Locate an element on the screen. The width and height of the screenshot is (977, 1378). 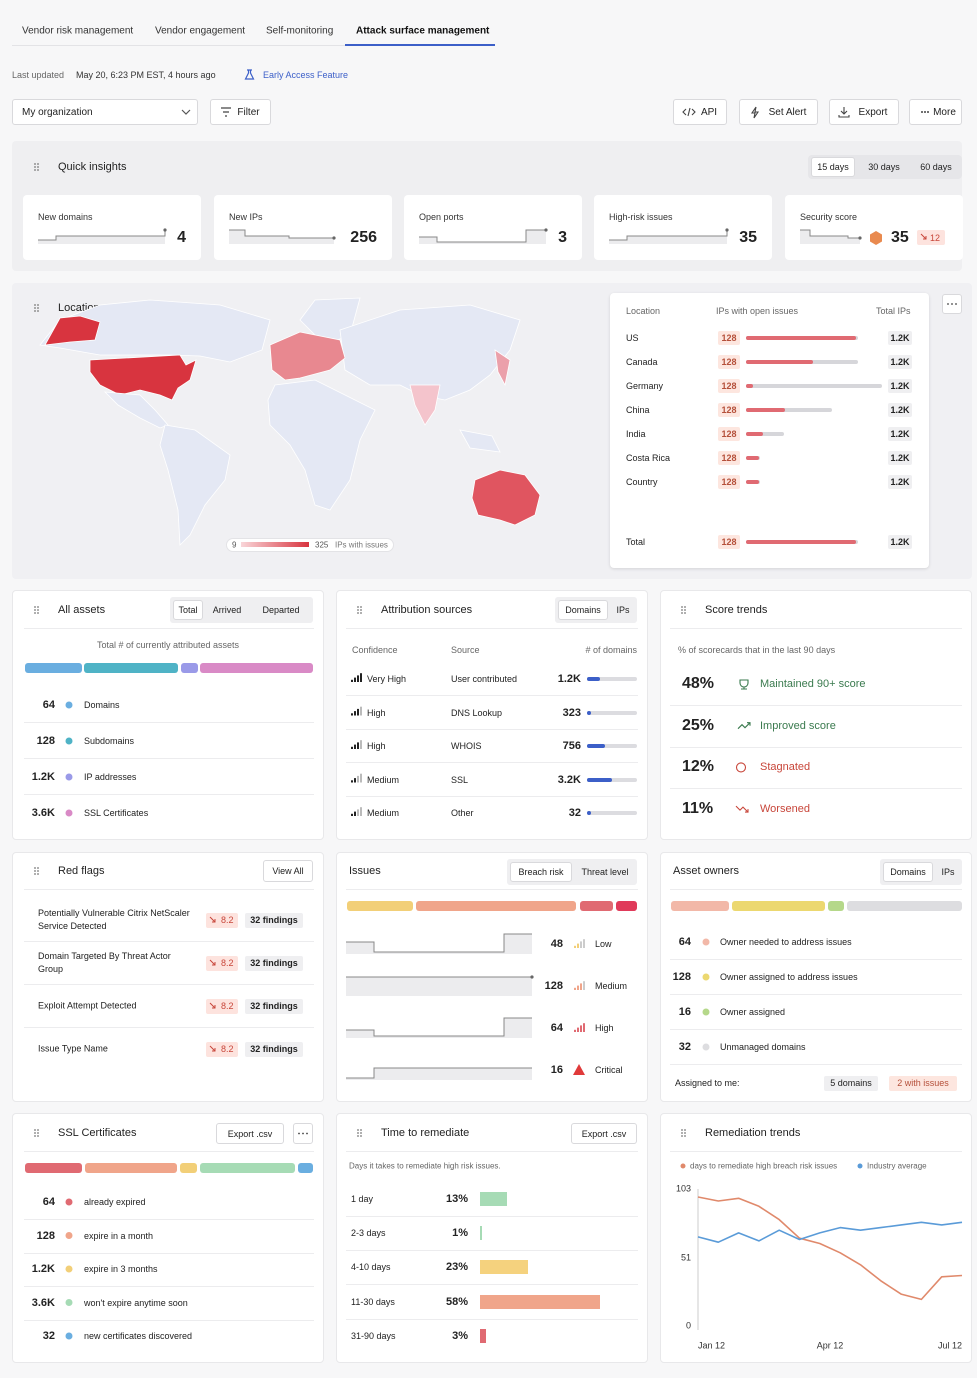
tab: Attack surface management is located at coordinates (423, 31).